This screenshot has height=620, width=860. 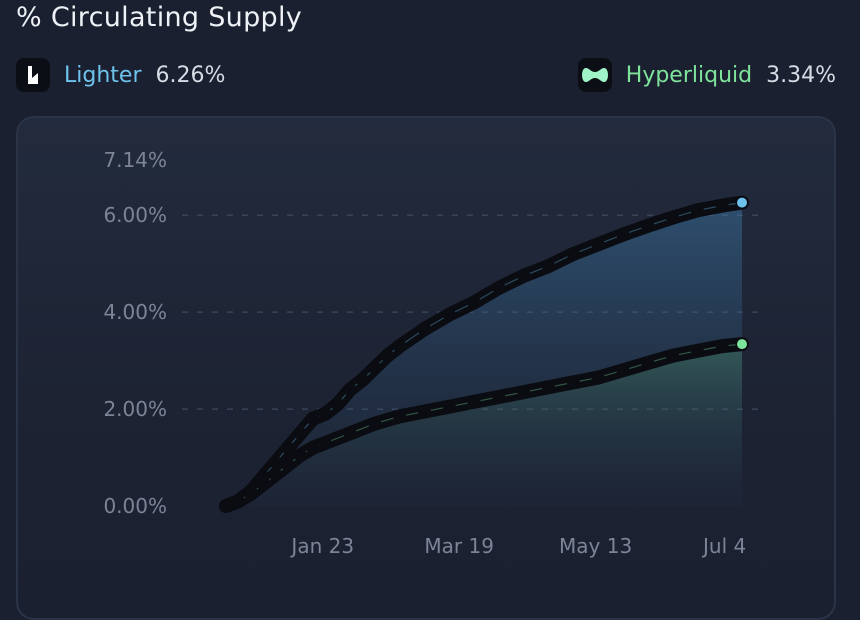 What do you see at coordinates (689, 75) in the screenshot?
I see `legend-hyperliquid-name: Hyperliquid` at bounding box center [689, 75].